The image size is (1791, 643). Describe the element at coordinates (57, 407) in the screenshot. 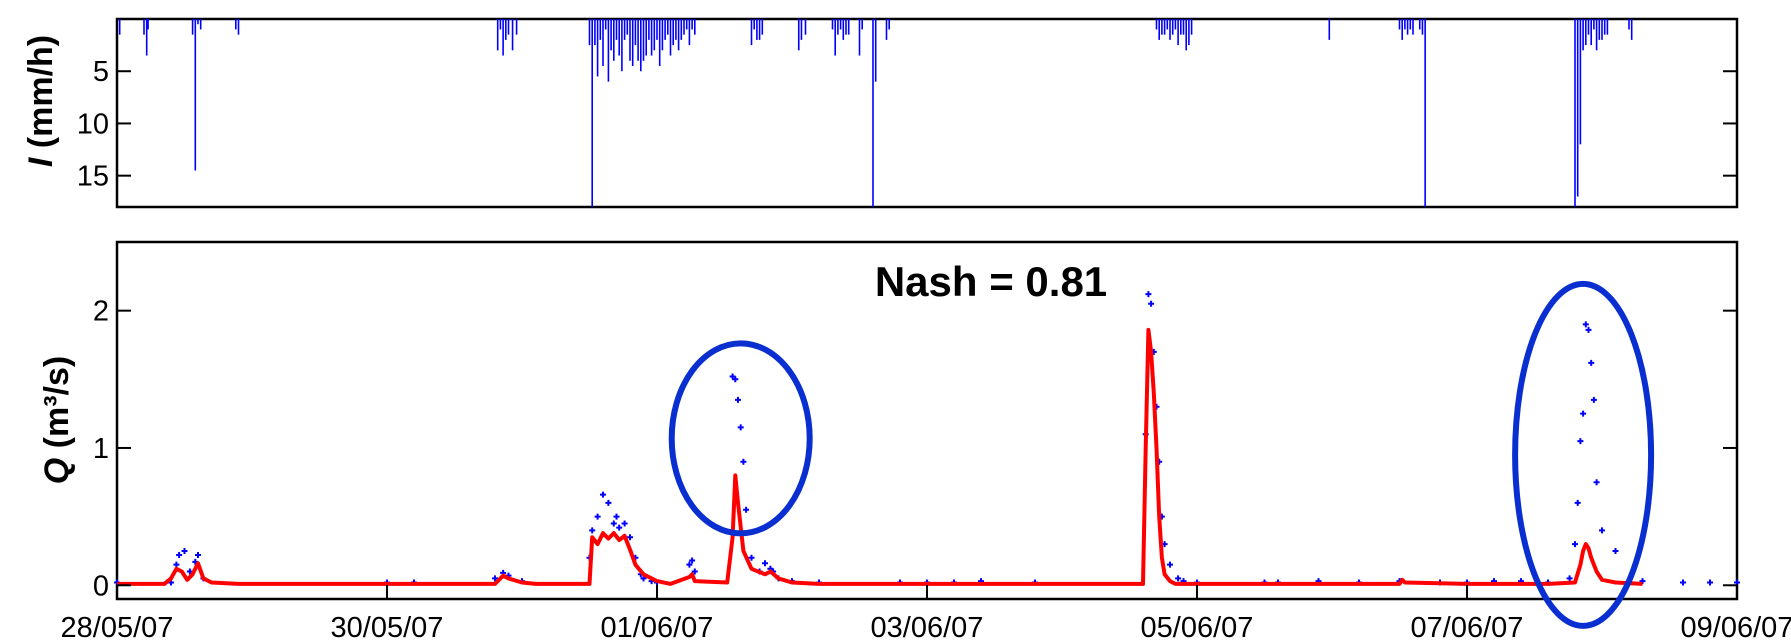

I see `discharge-y-axis-label-unit: (m³/s)` at that location.